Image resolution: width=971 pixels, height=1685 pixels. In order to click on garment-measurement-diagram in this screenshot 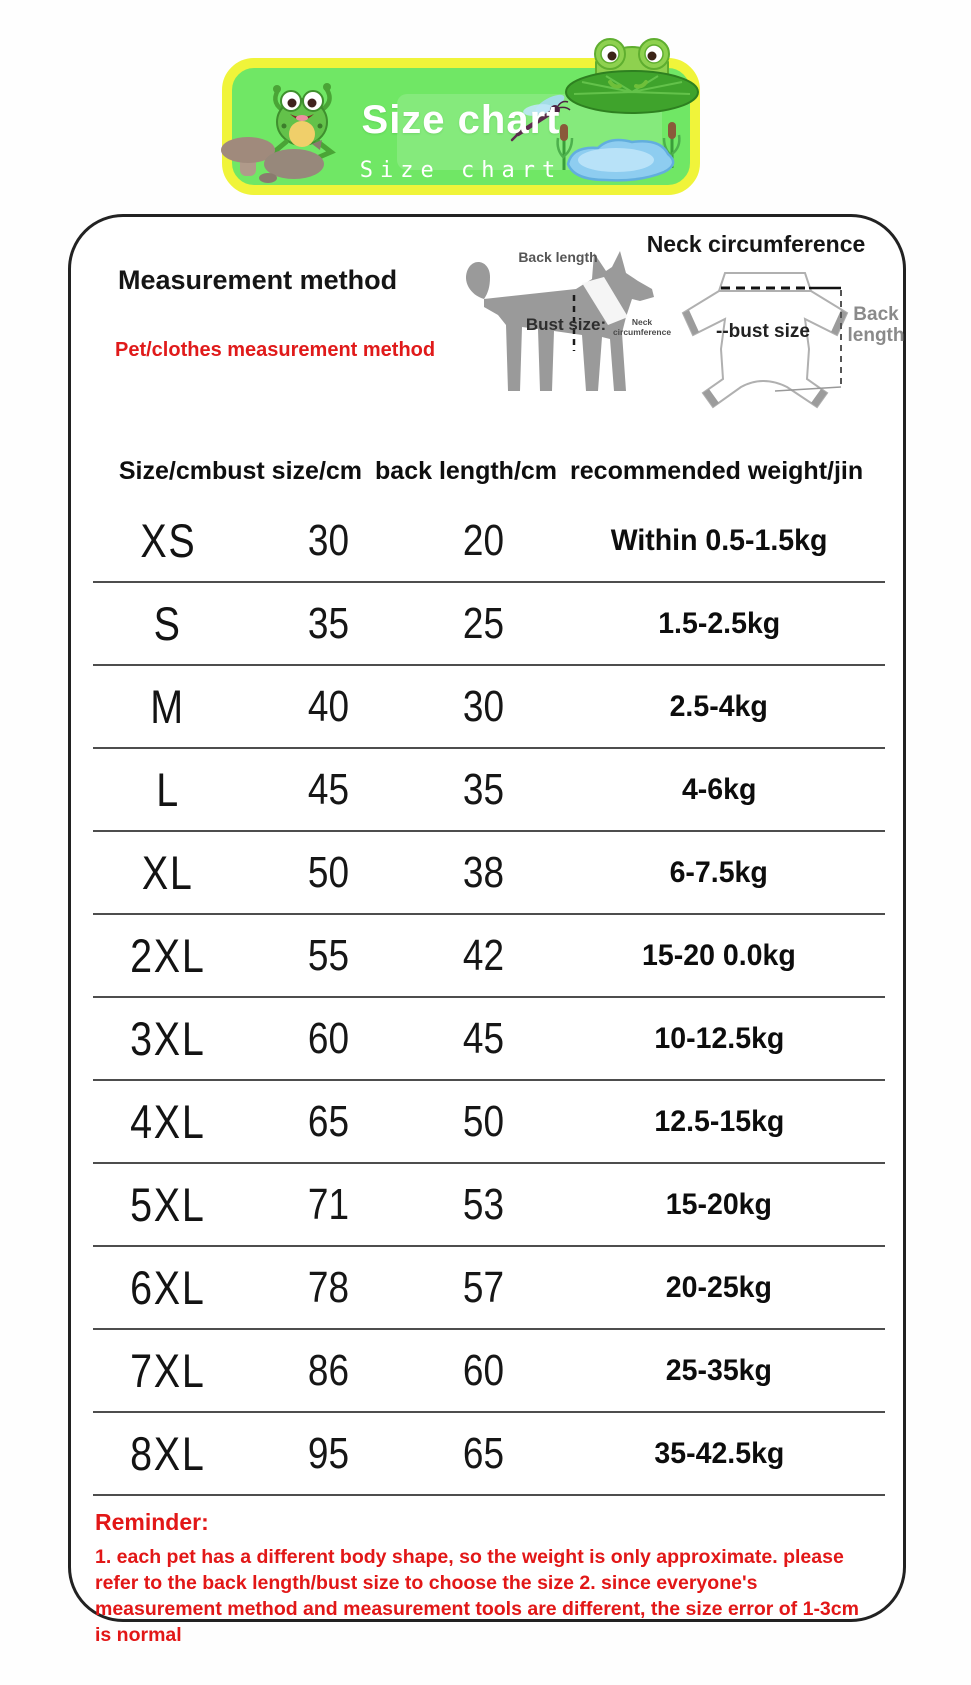, I will do `click(765, 340)`.